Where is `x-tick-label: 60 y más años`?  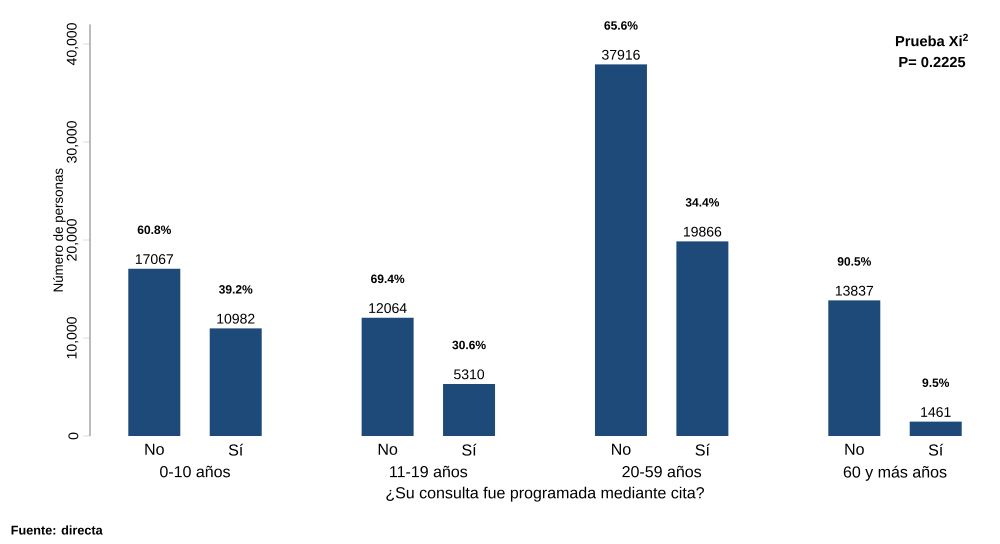
x-tick-label: 60 y más años is located at coordinates (895, 473).